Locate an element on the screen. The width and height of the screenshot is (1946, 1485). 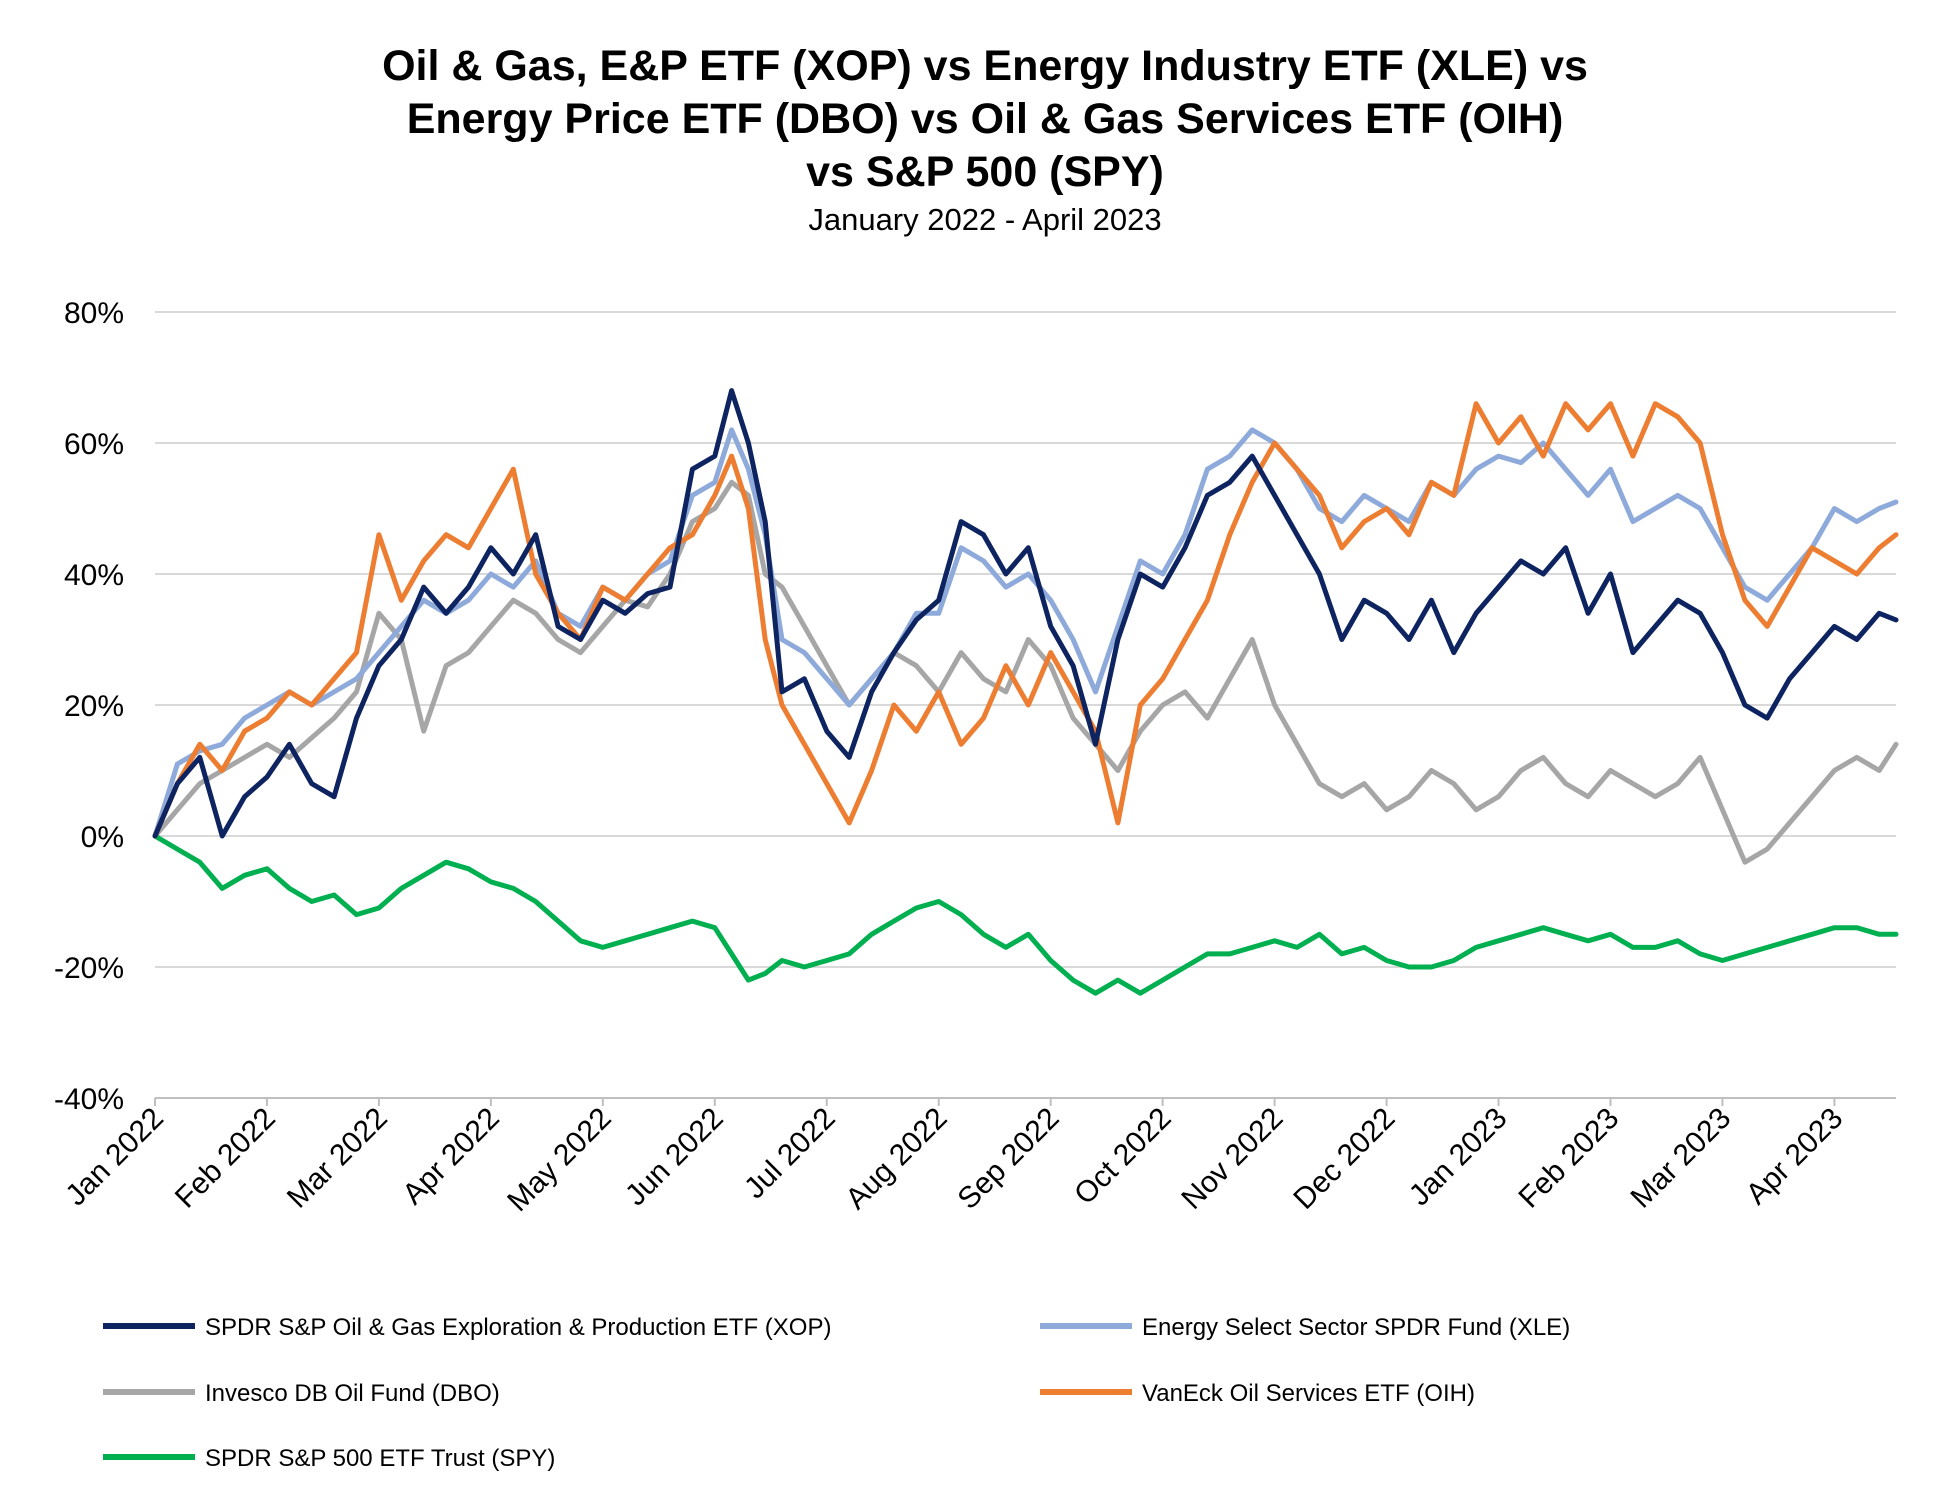
x-tick-label: Jan 2023 is located at coordinates (1458, 1157).